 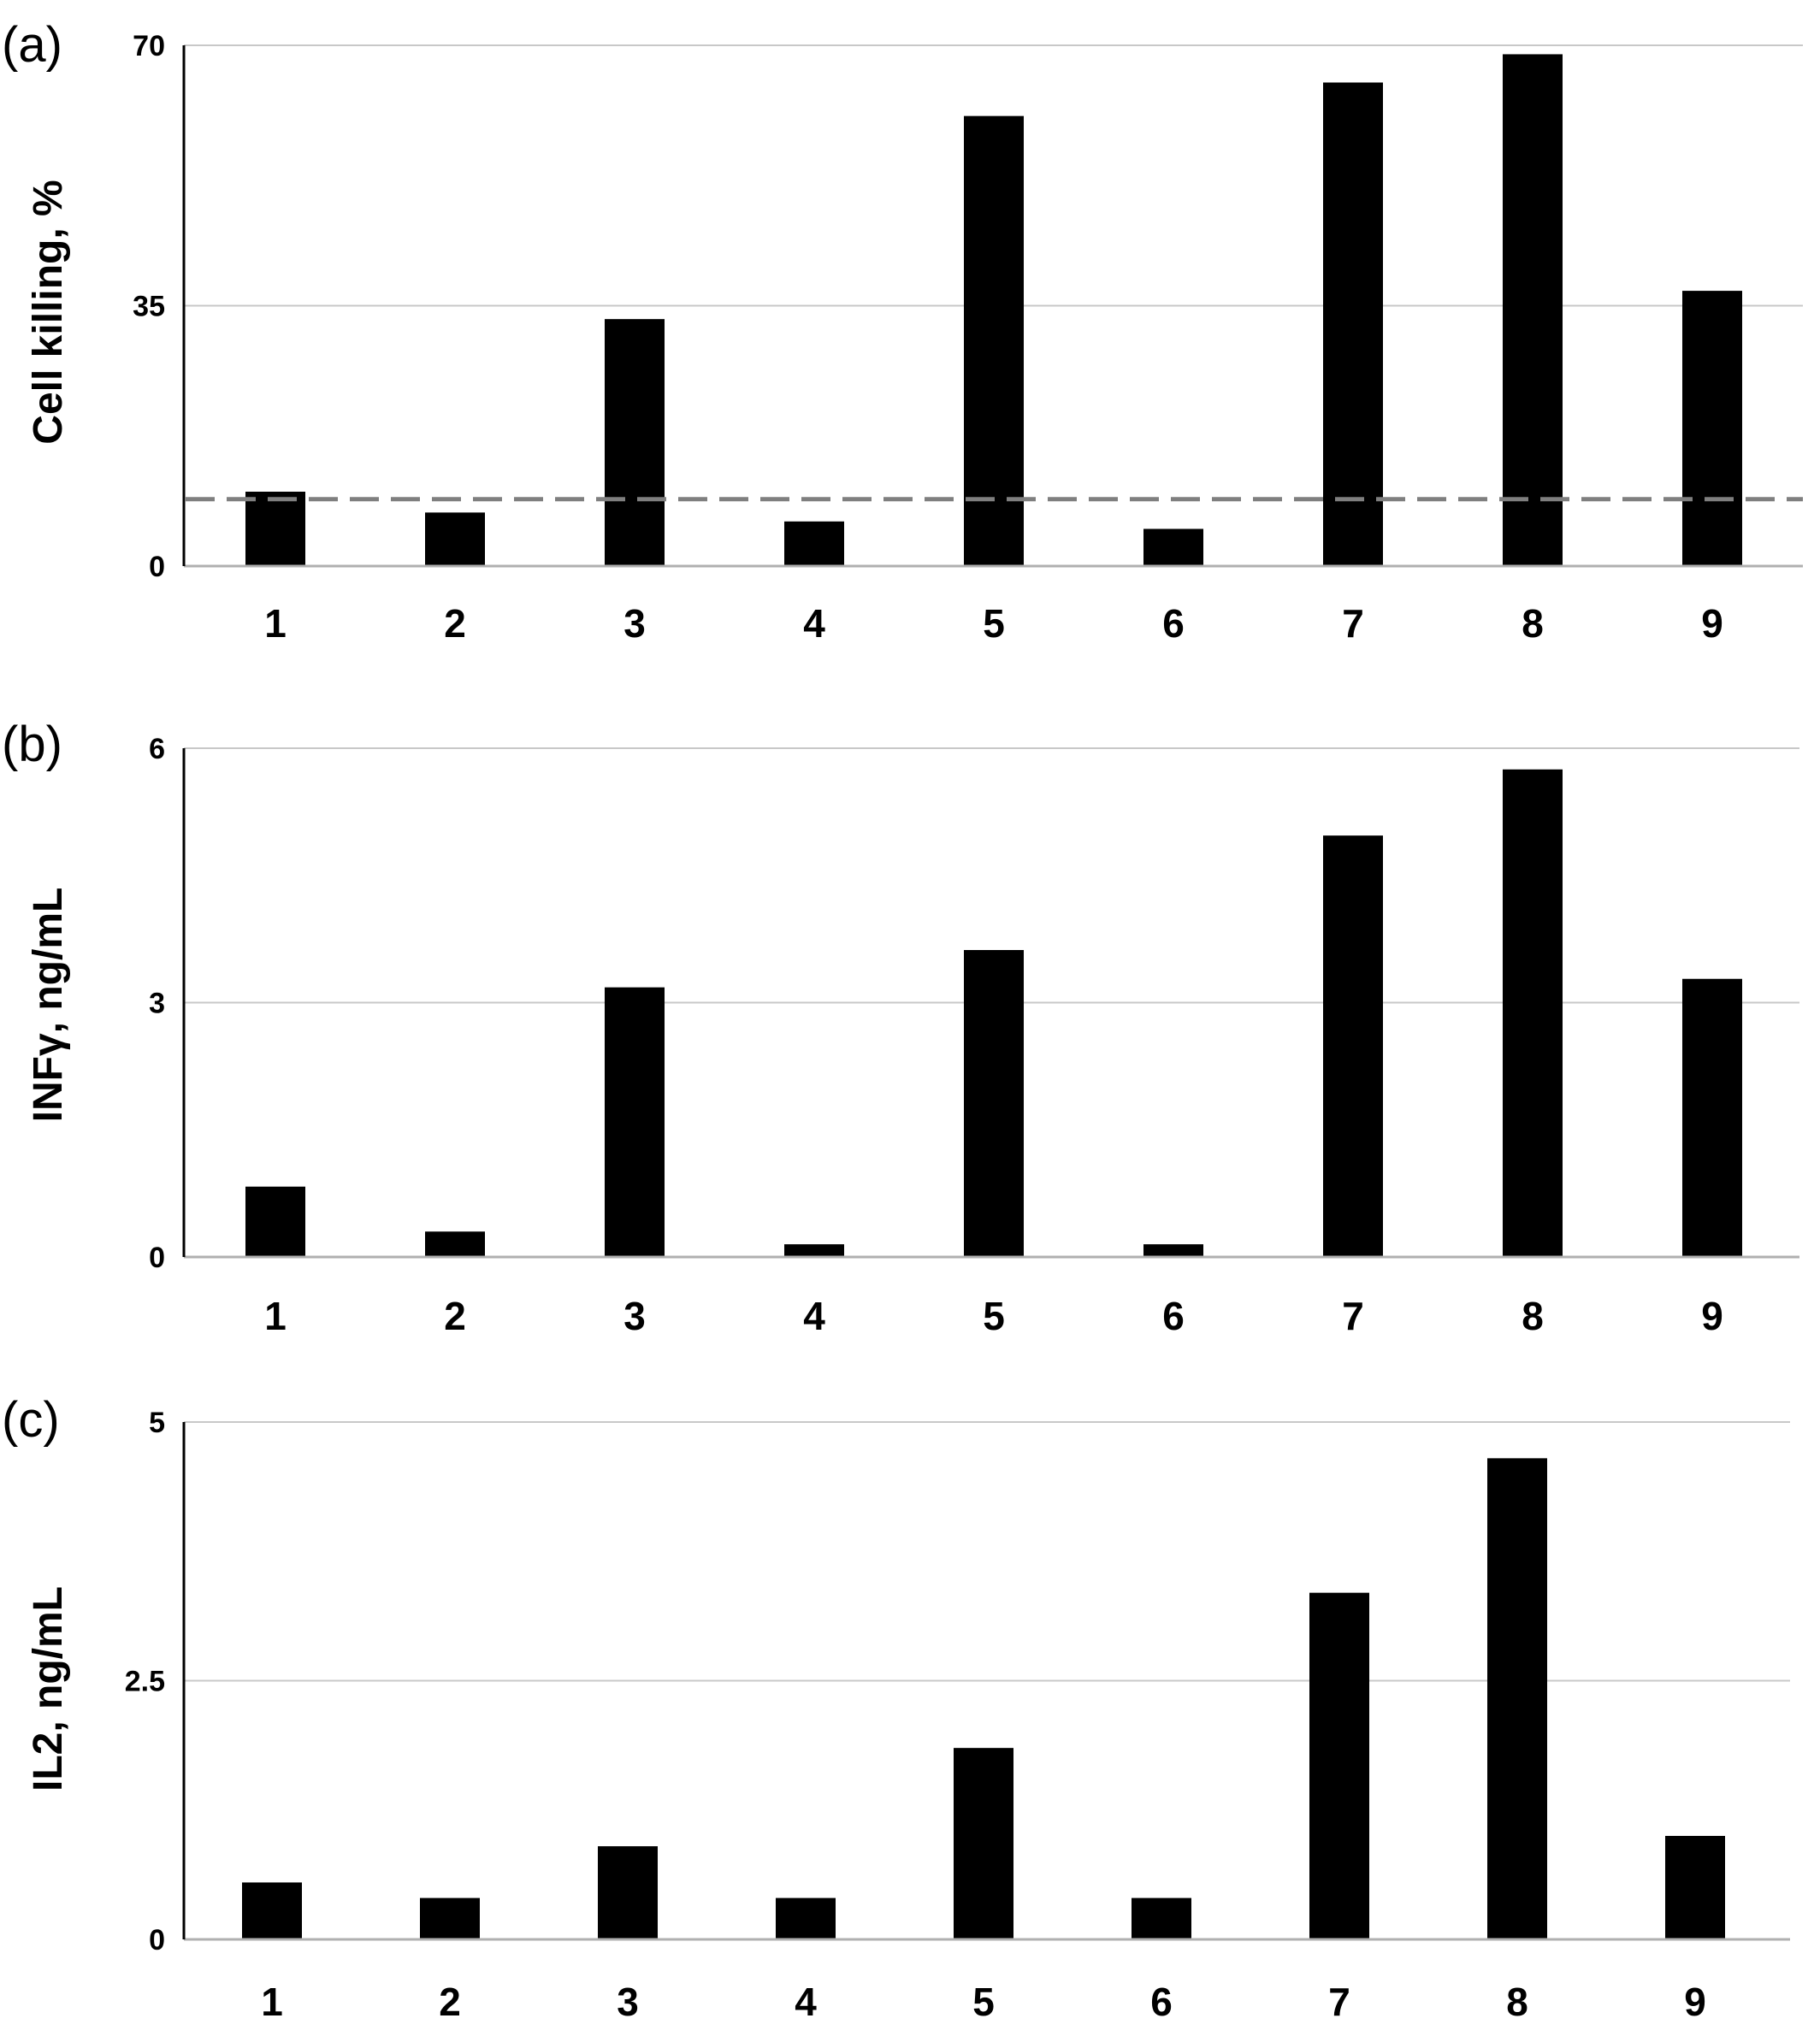 I want to click on panel-c-xtick-label: 6, so click(x=1161, y=2002).